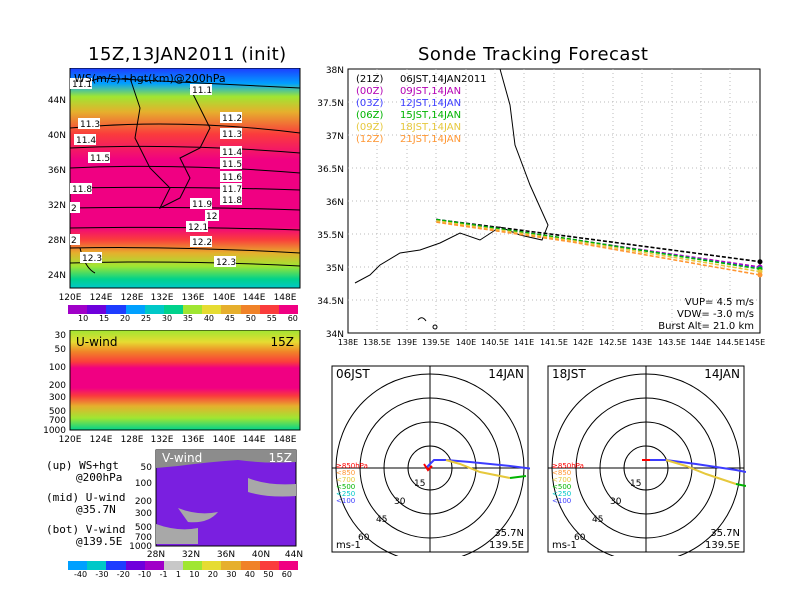  I want to click on svg-text: 12, so click(211, 217).